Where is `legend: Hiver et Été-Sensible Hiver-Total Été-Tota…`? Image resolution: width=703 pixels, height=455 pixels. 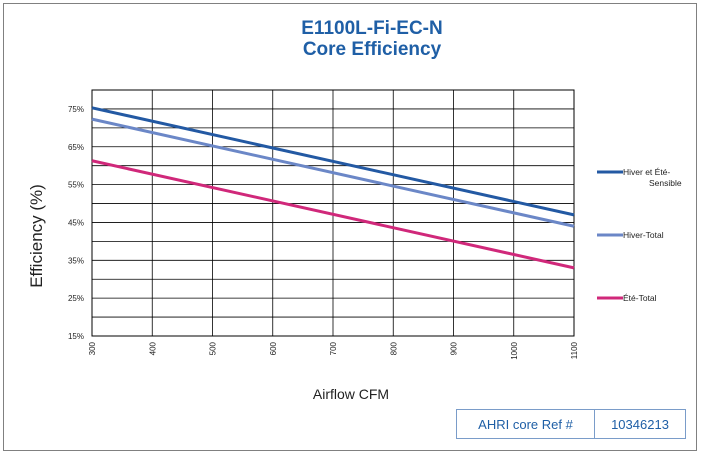
legend: Hiver et Été-Sensible Hiver-Total Été-Tota… is located at coordinates (639, 235).